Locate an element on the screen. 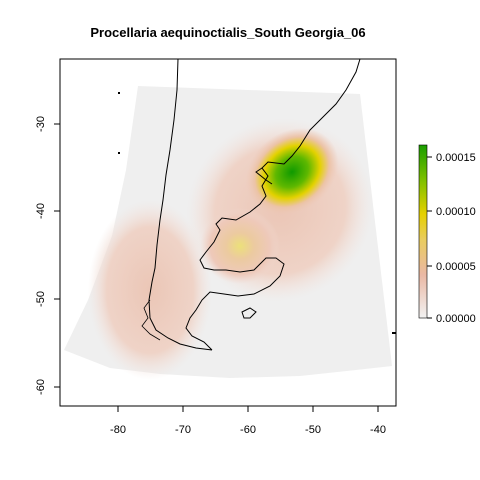 Image resolution: width=480 pixels, height=480 pixels. rio-de-la-plata is located at coordinates (264, 176).